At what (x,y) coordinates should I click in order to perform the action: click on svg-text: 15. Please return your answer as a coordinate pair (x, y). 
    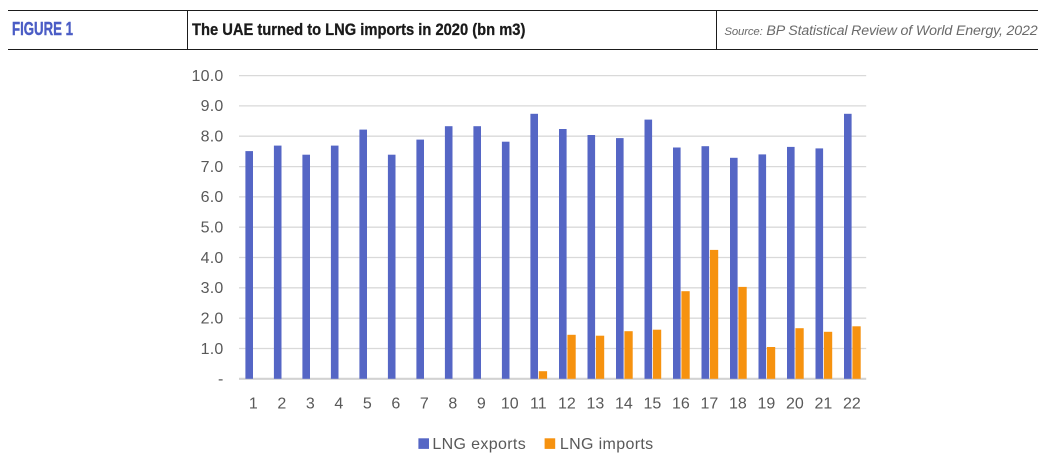
    Looking at the image, I should click on (653, 403).